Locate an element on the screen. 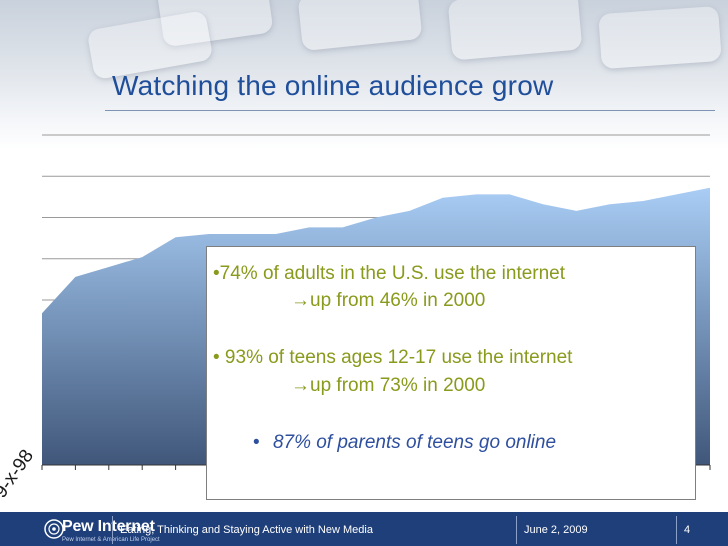  bullet-adults-sub-text: up from 46% in 2000 is located at coordinates (398, 300).